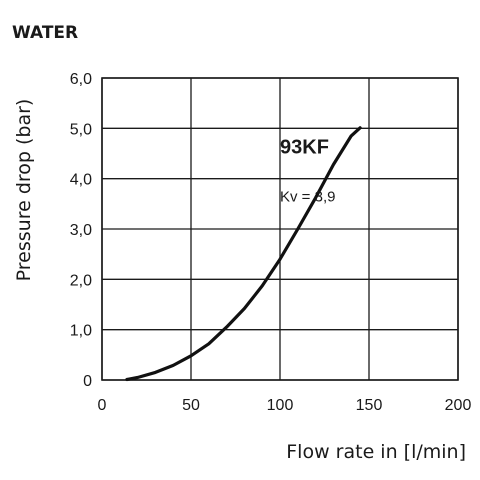  Describe the element at coordinates (81, 180) in the screenshot. I see `y-tick-label: 4,0` at that location.